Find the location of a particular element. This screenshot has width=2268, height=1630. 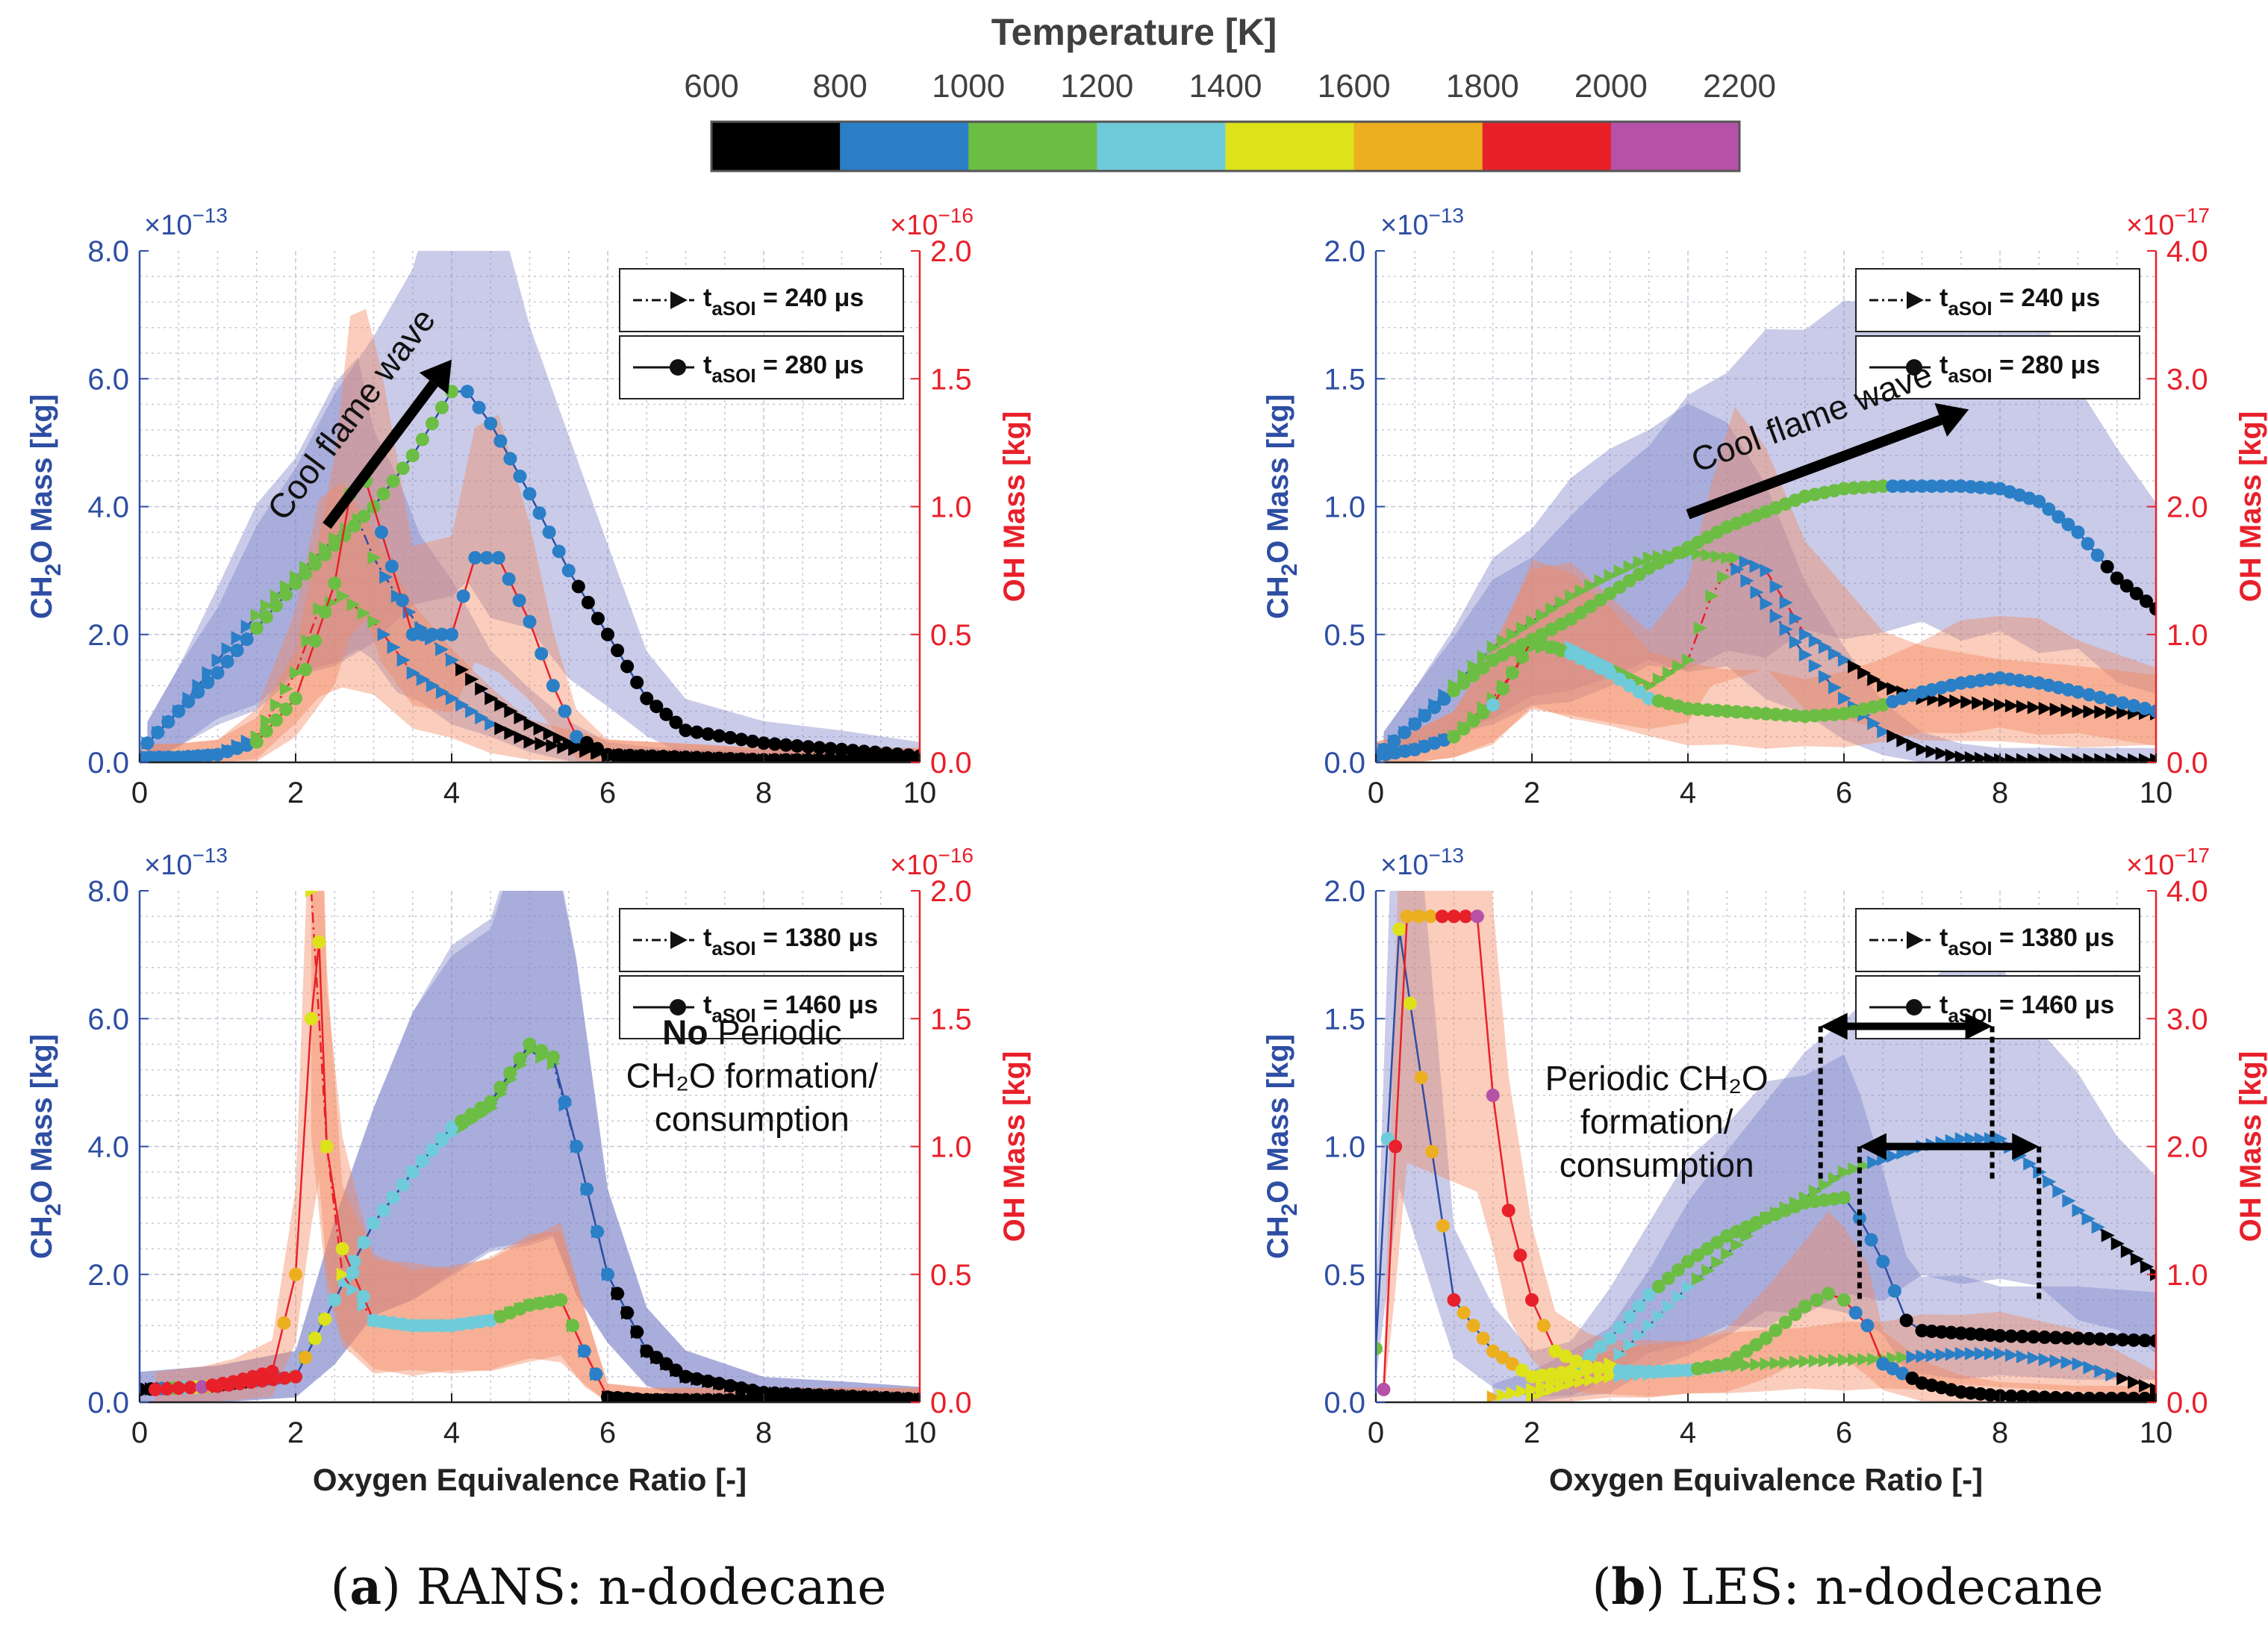

legend-entry: taSOI = 1380 μs is located at coordinates (1997, 940).